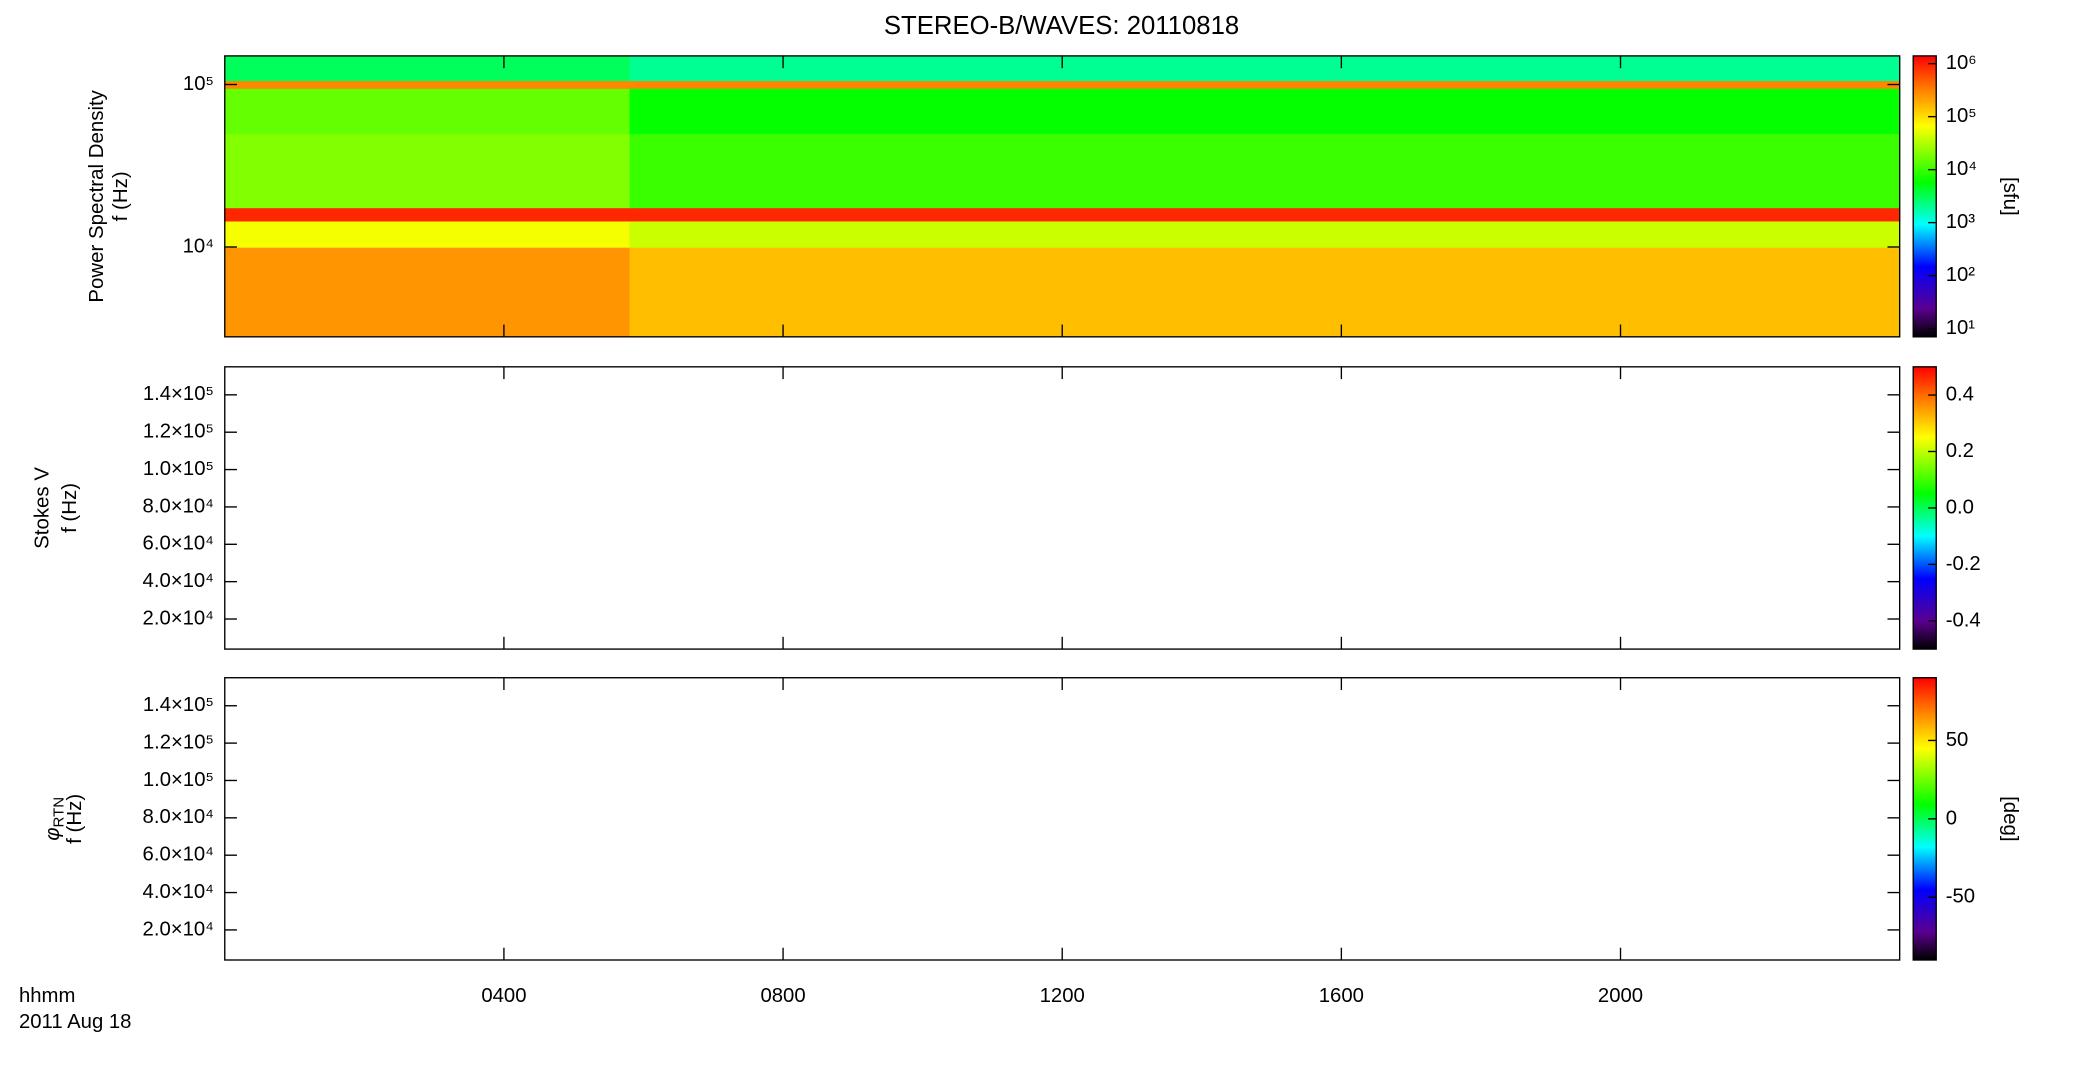 This screenshot has height=1080, width=2096. What do you see at coordinates (198, 84) in the screenshot?
I see `y-tick-label: 10⁵` at bounding box center [198, 84].